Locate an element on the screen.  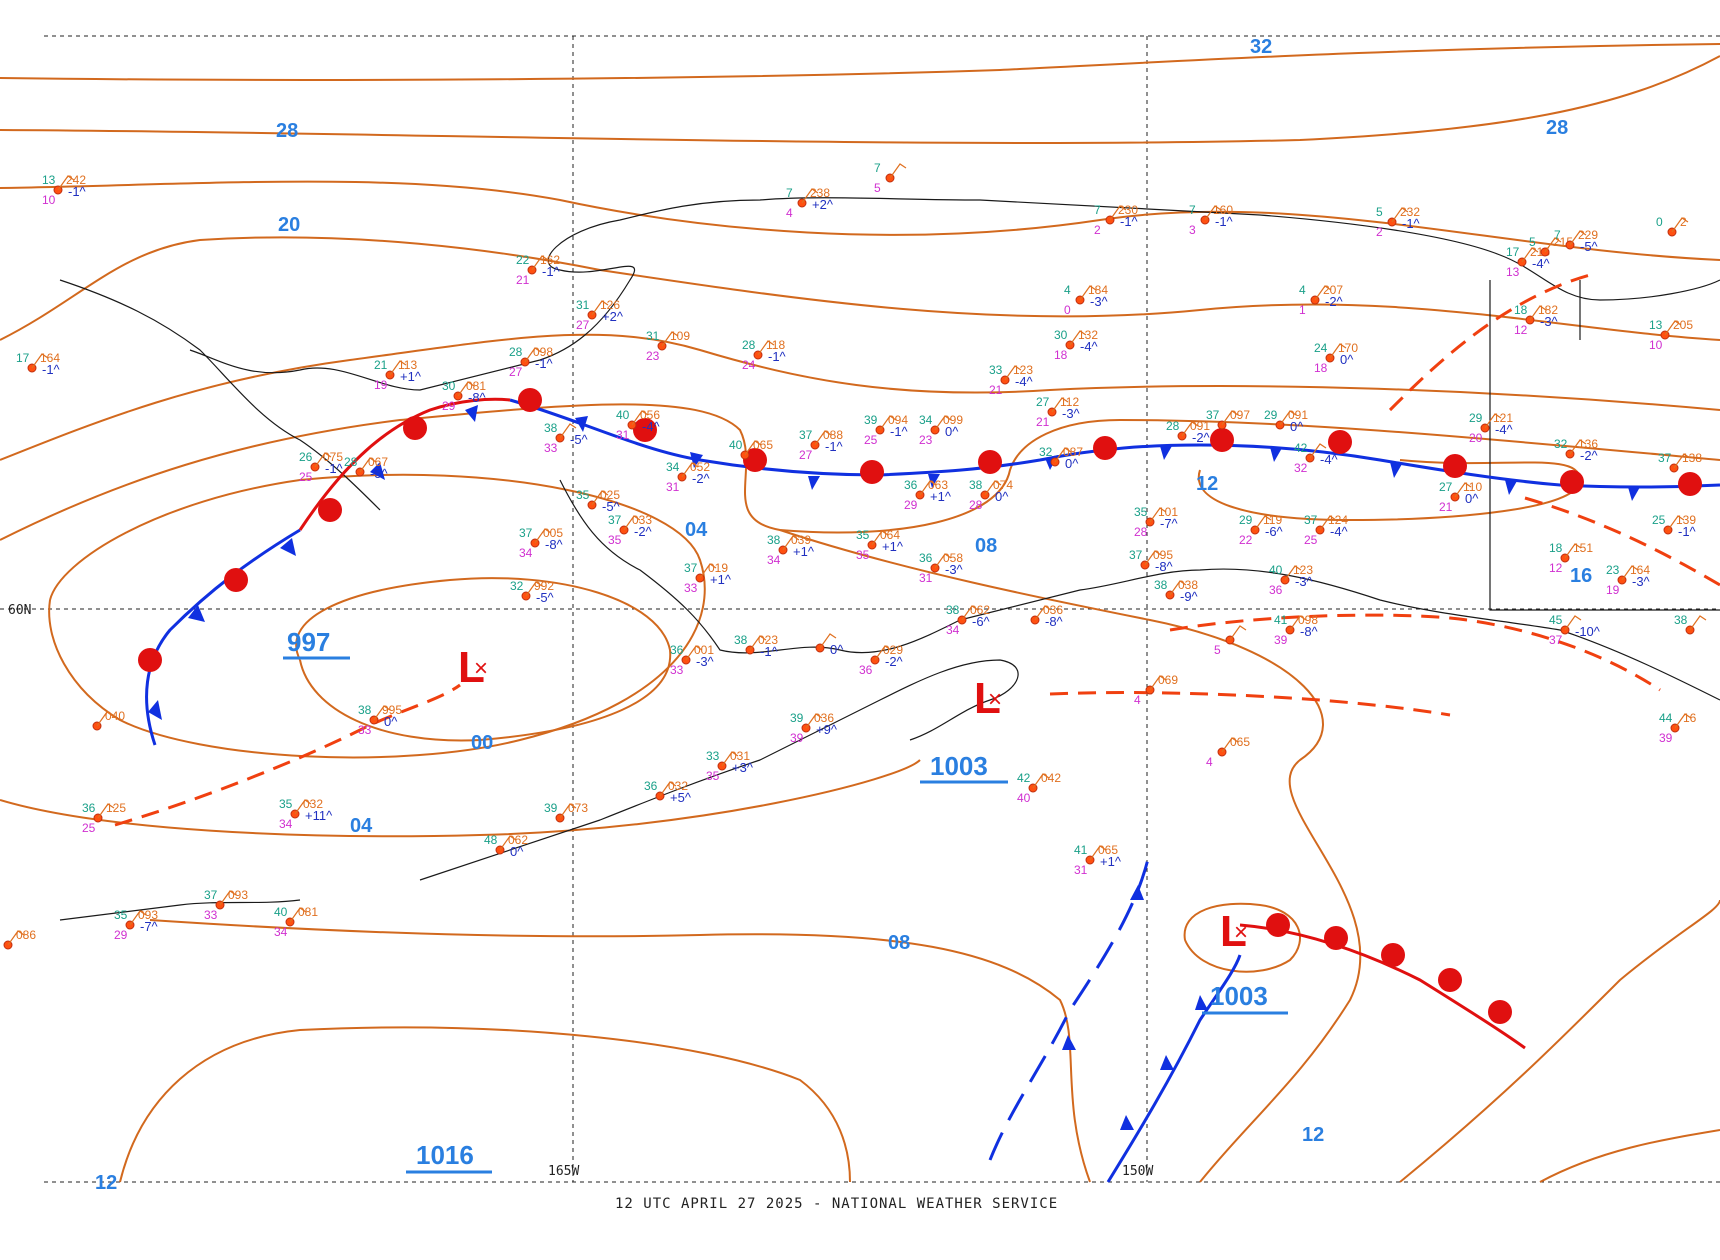
station-pressure: 062 is located at coordinates (980, 610).